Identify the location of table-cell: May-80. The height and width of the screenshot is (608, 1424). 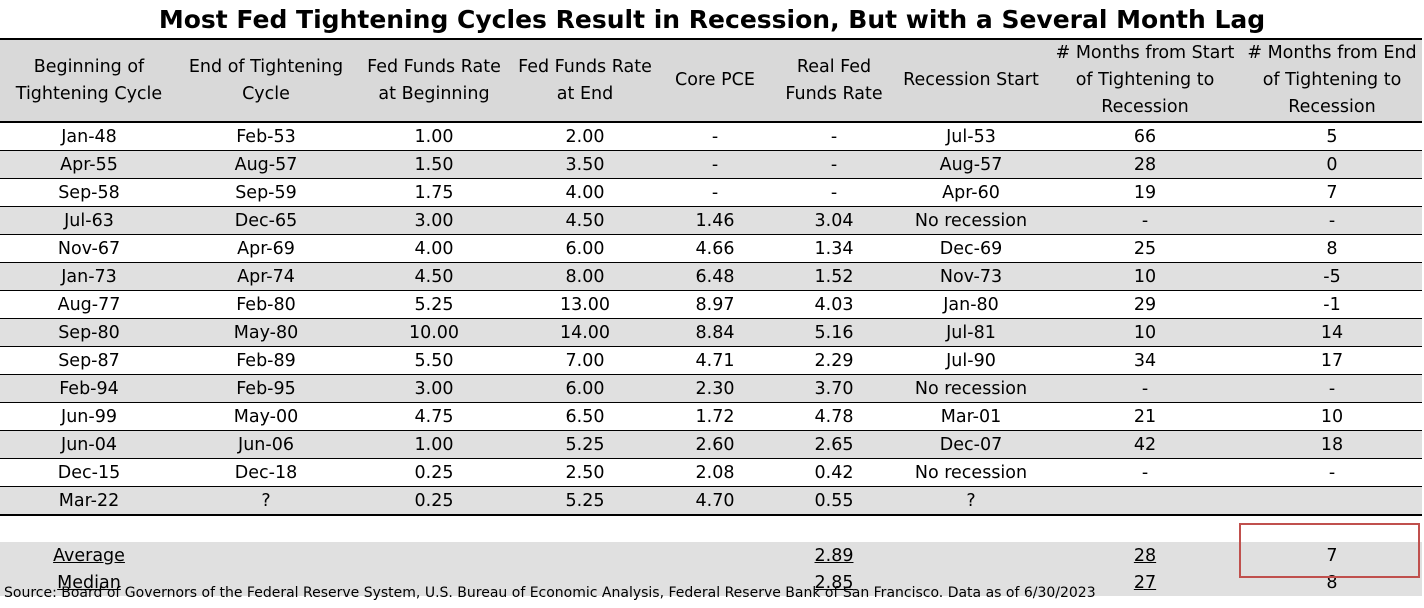
(266, 332).